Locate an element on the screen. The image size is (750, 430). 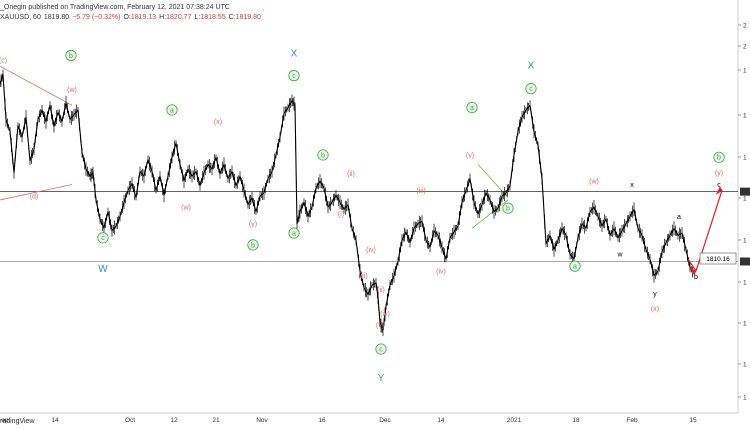
low-value: 1818.55 is located at coordinates (213, 17).